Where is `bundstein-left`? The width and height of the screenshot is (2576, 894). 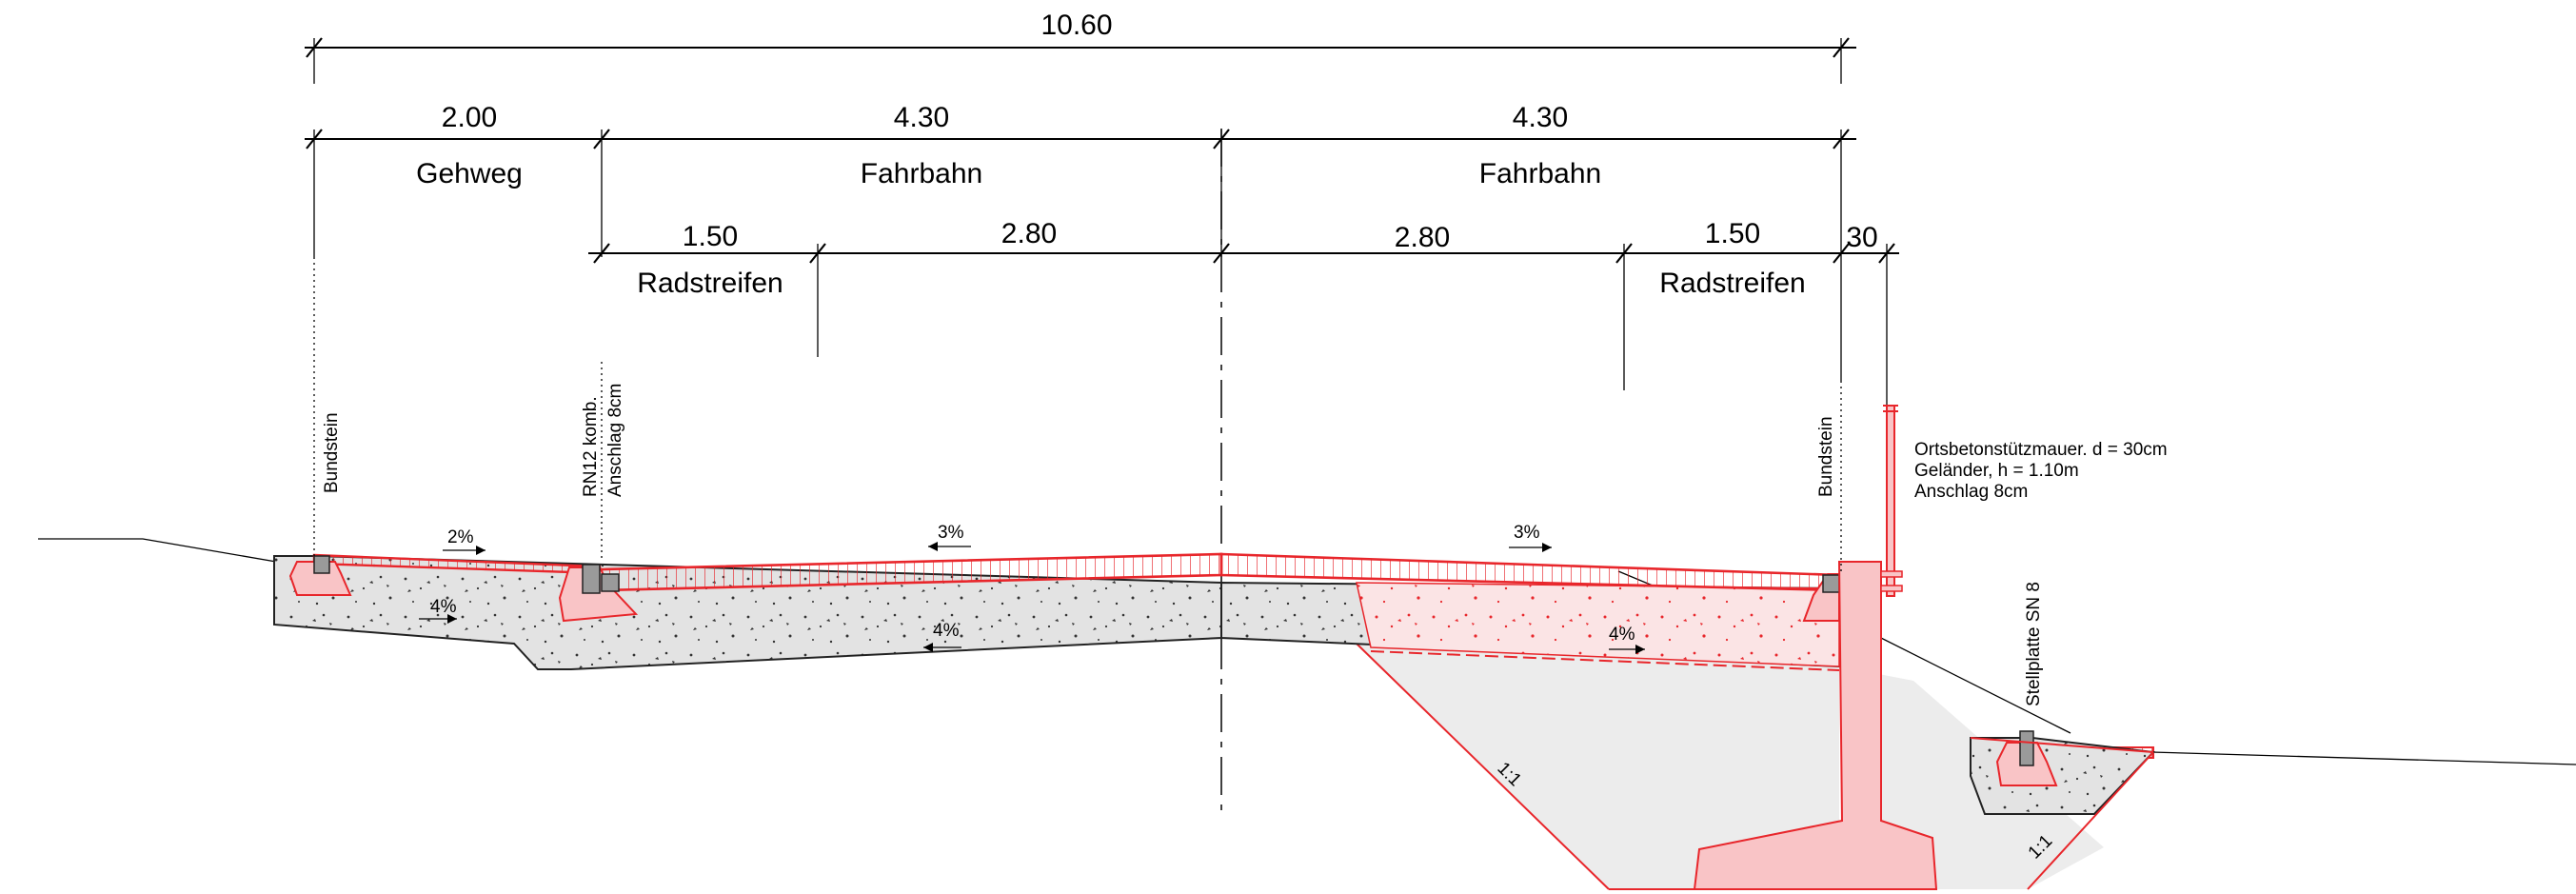 bundstein-left is located at coordinates (320, 575).